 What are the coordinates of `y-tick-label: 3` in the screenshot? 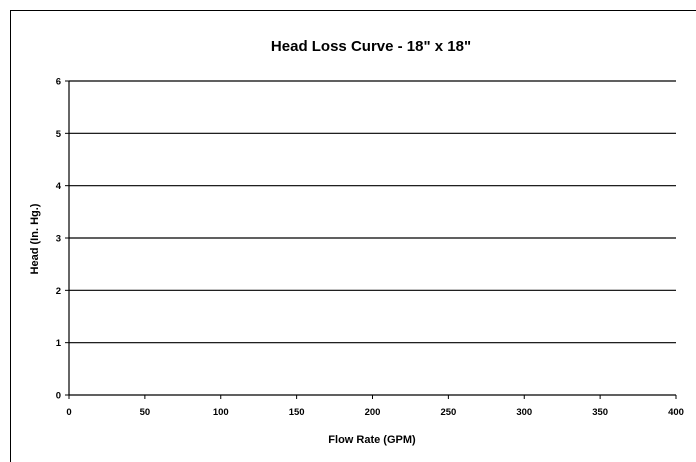 It's located at (58, 239).